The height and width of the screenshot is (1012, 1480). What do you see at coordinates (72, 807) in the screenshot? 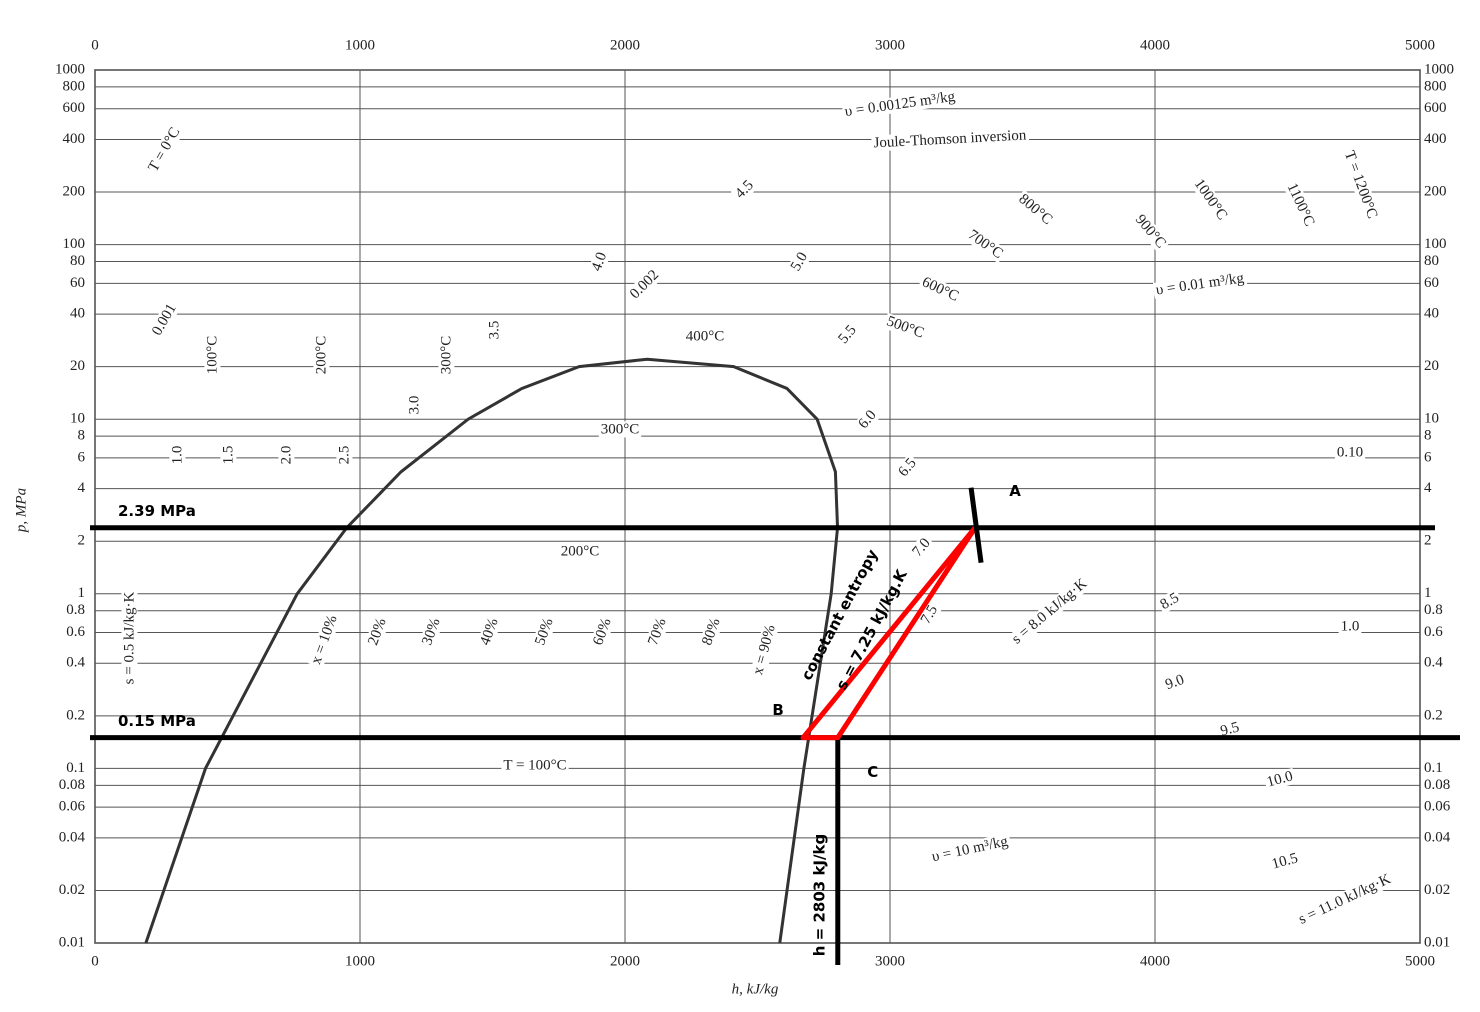
I see `y-tick-label-left: 0.06` at bounding box center [72, 807].